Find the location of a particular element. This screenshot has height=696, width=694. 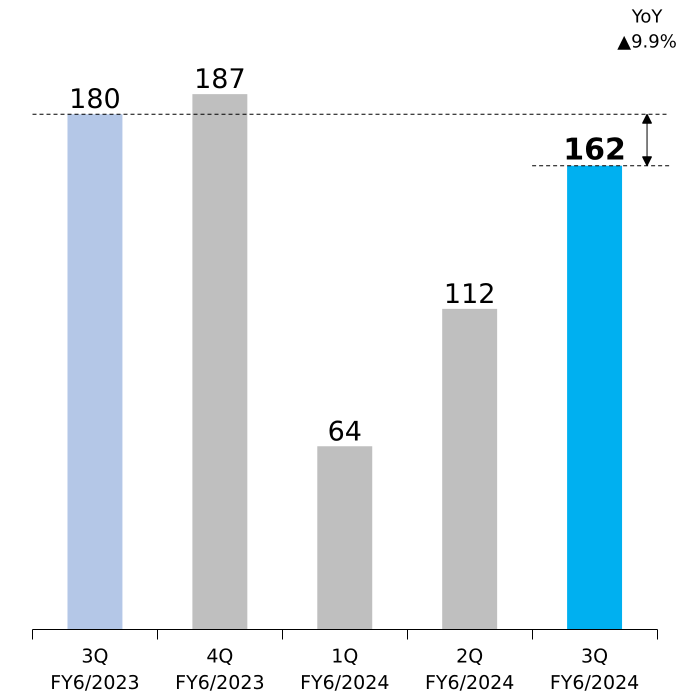

data-label: 64 is located at coordinates (345, 432).